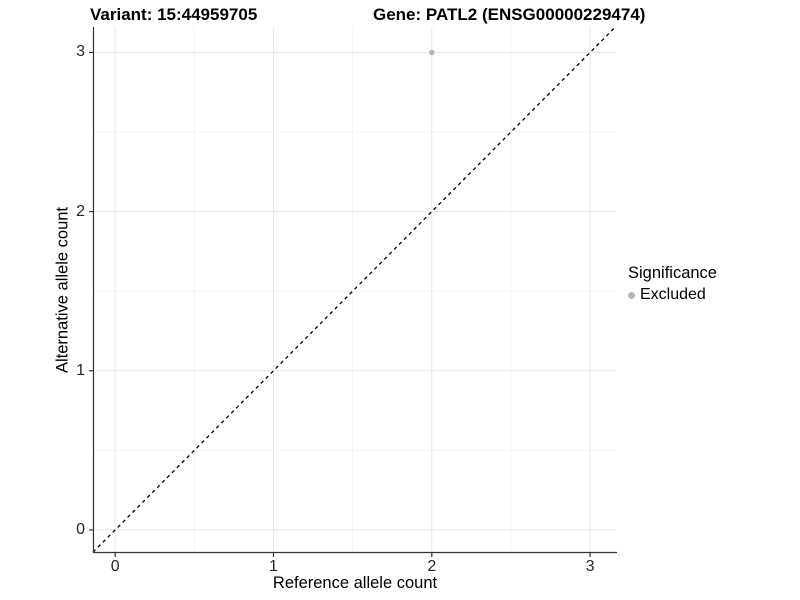  What do you see at coordinates (80, 211) in the screenshot?
I see `y-tick-label: 2` at bounding box center [80, 211].